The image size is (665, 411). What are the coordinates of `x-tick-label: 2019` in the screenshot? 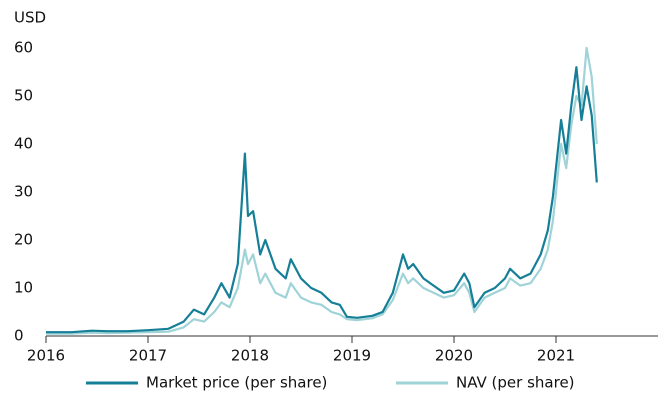 It's located at (352, 356).